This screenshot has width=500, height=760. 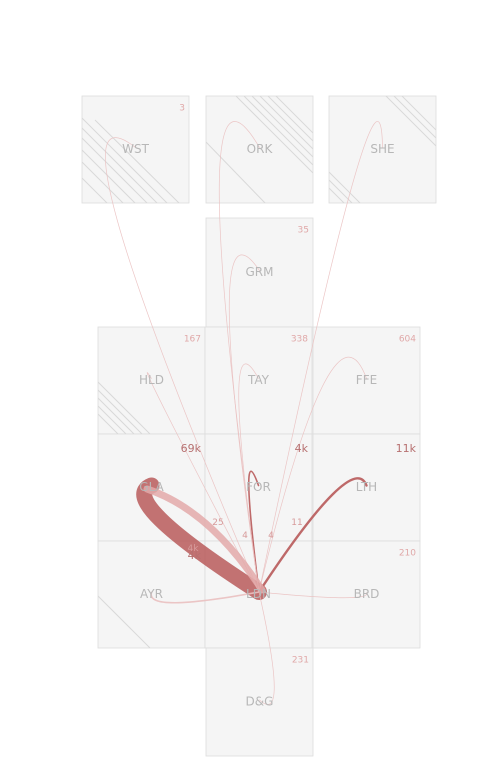 I want to click on hatch-she, so click(x=382, y=149).